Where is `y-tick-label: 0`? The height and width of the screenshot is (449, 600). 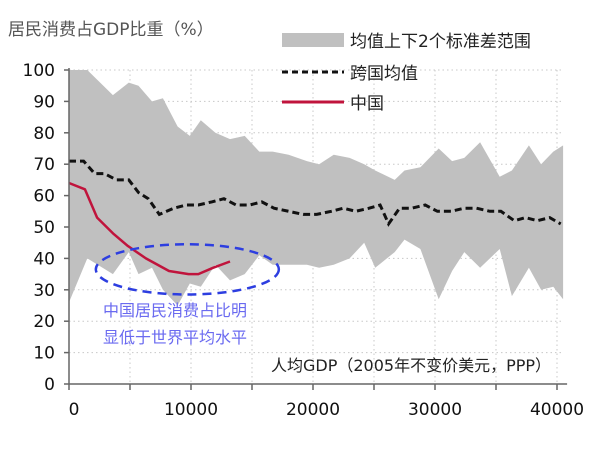
y-tick-label: 0 is located at coordinates (49, 385).